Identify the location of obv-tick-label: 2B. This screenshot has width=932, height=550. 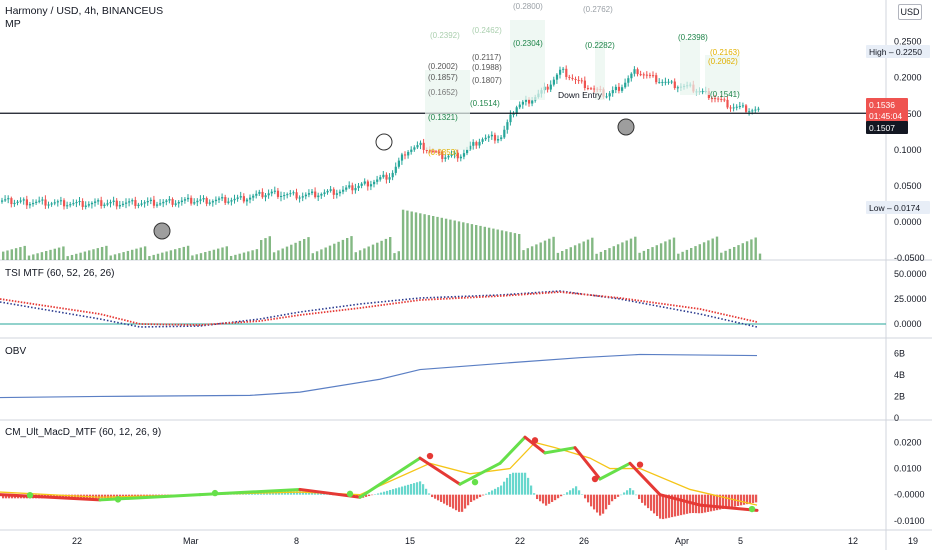
(899, 396).